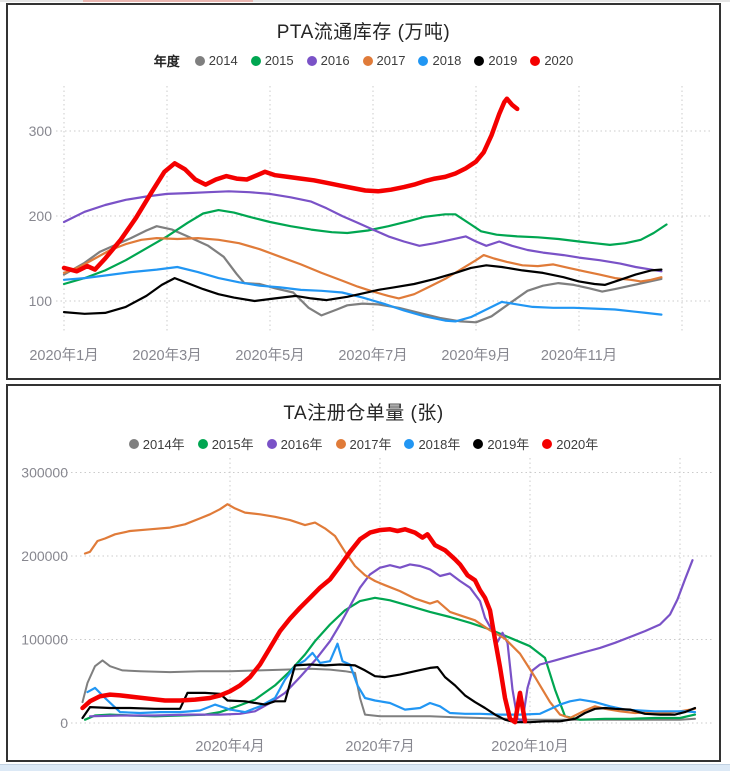 This screenshot has height=771, width=730. I want to click on legend-label: 2014年, so click(163, 444).